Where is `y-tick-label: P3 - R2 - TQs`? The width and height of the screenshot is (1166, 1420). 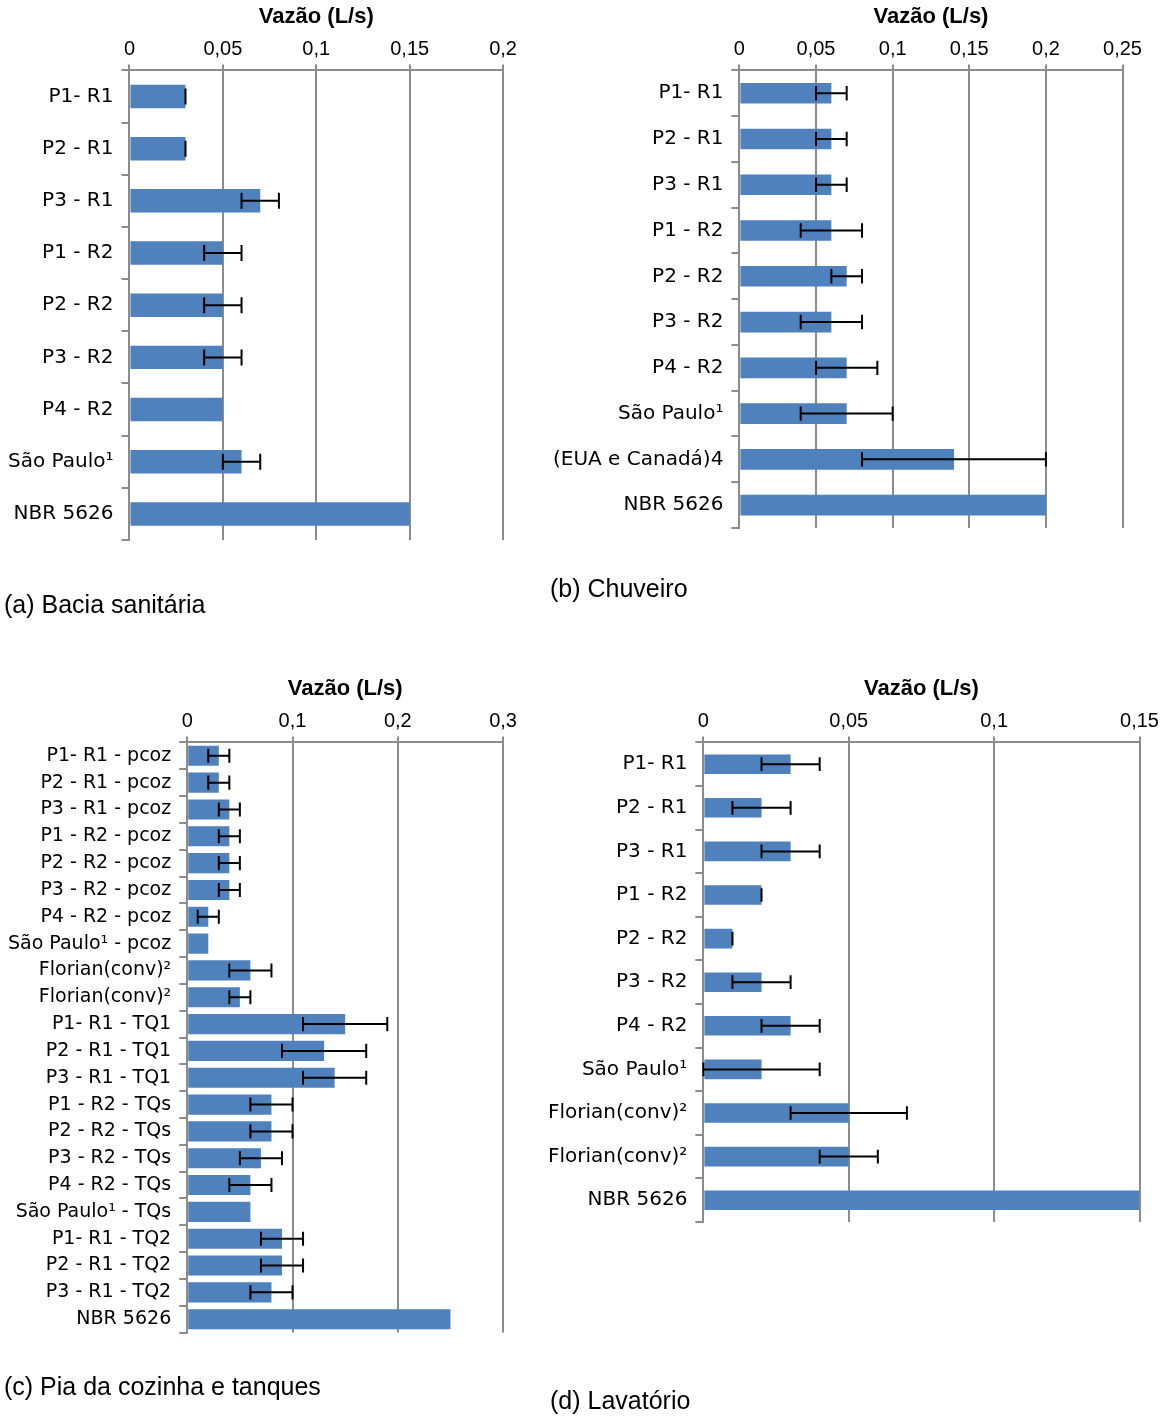
y-tick-label: P3 - R2 - TQs is located at coordinates (110, 1156).